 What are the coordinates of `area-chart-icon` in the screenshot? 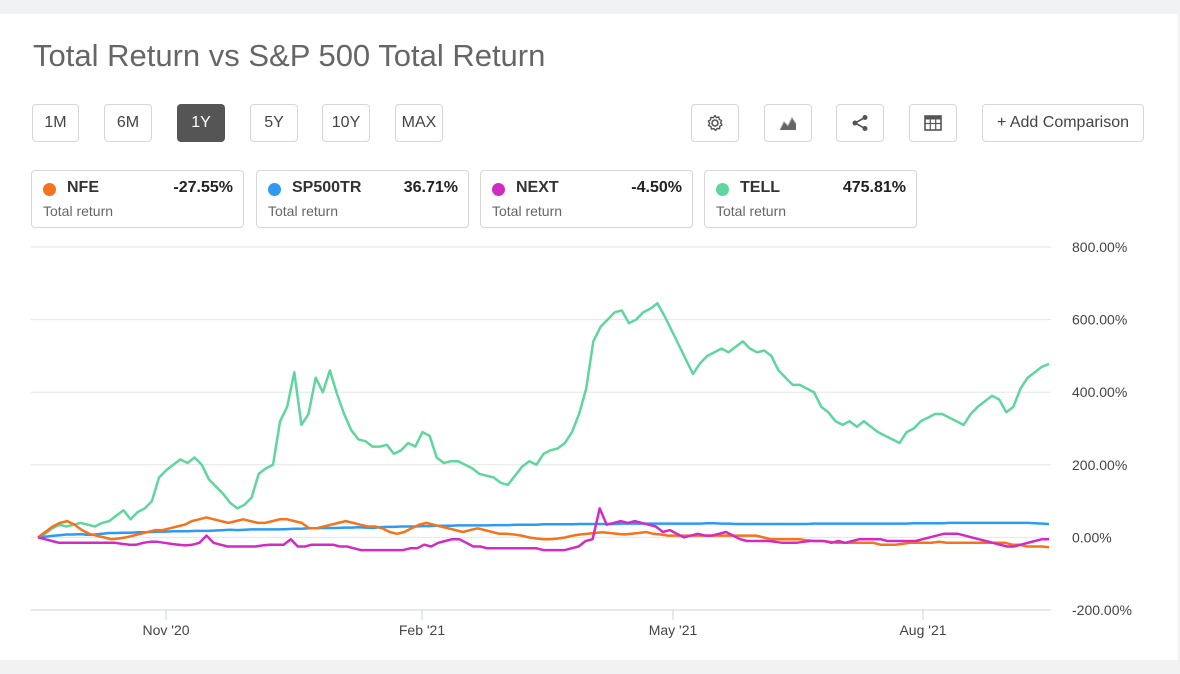 It's located at (788, 124).